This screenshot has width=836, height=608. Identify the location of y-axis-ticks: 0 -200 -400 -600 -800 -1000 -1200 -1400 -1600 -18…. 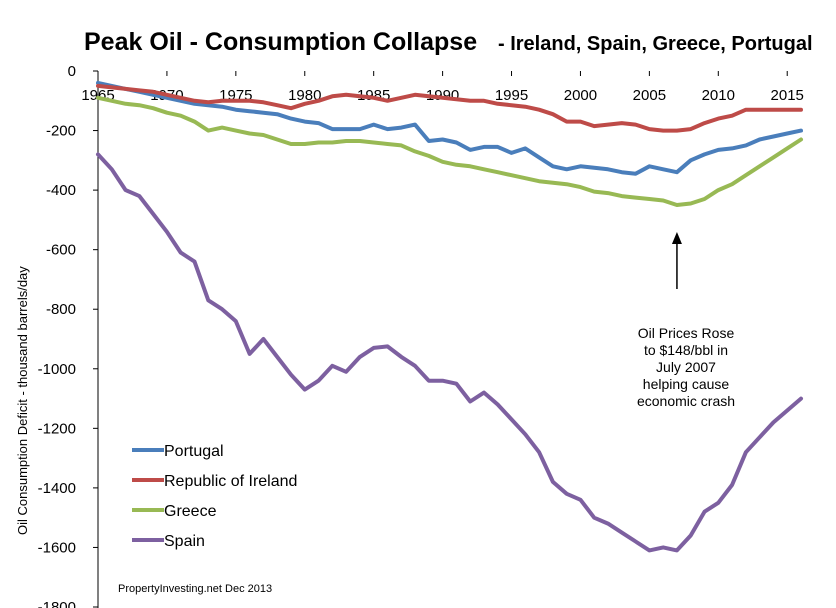
(68, 335).